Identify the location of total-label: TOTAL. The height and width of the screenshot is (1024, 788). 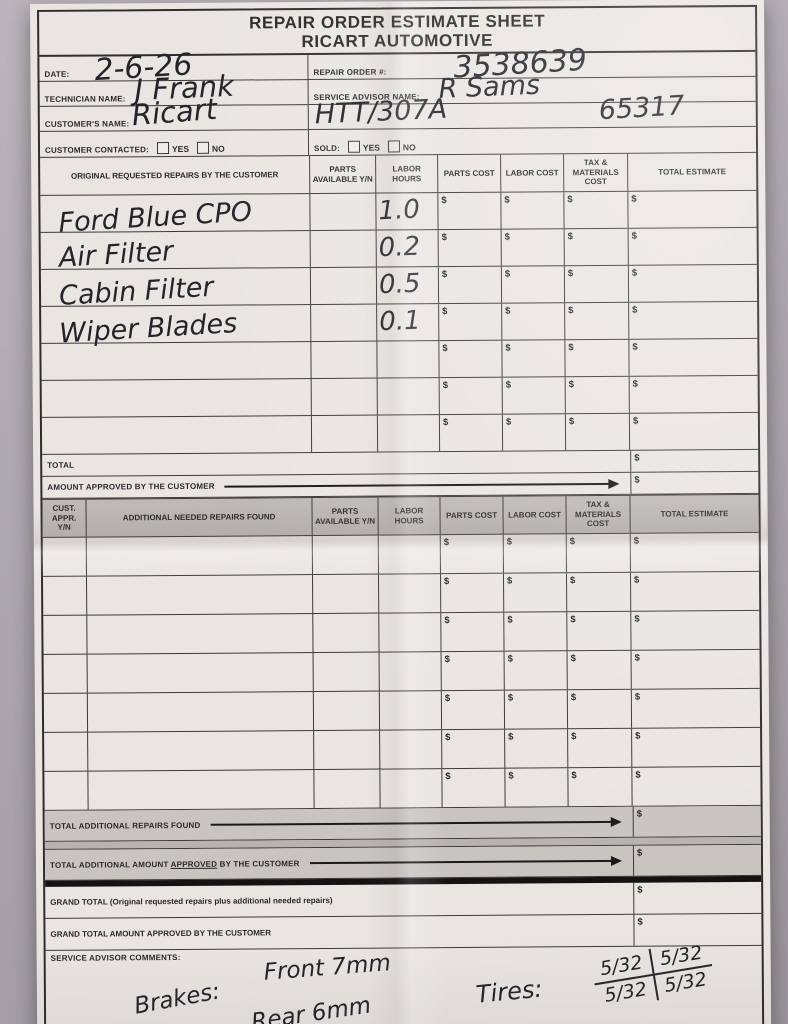
(61, 465).